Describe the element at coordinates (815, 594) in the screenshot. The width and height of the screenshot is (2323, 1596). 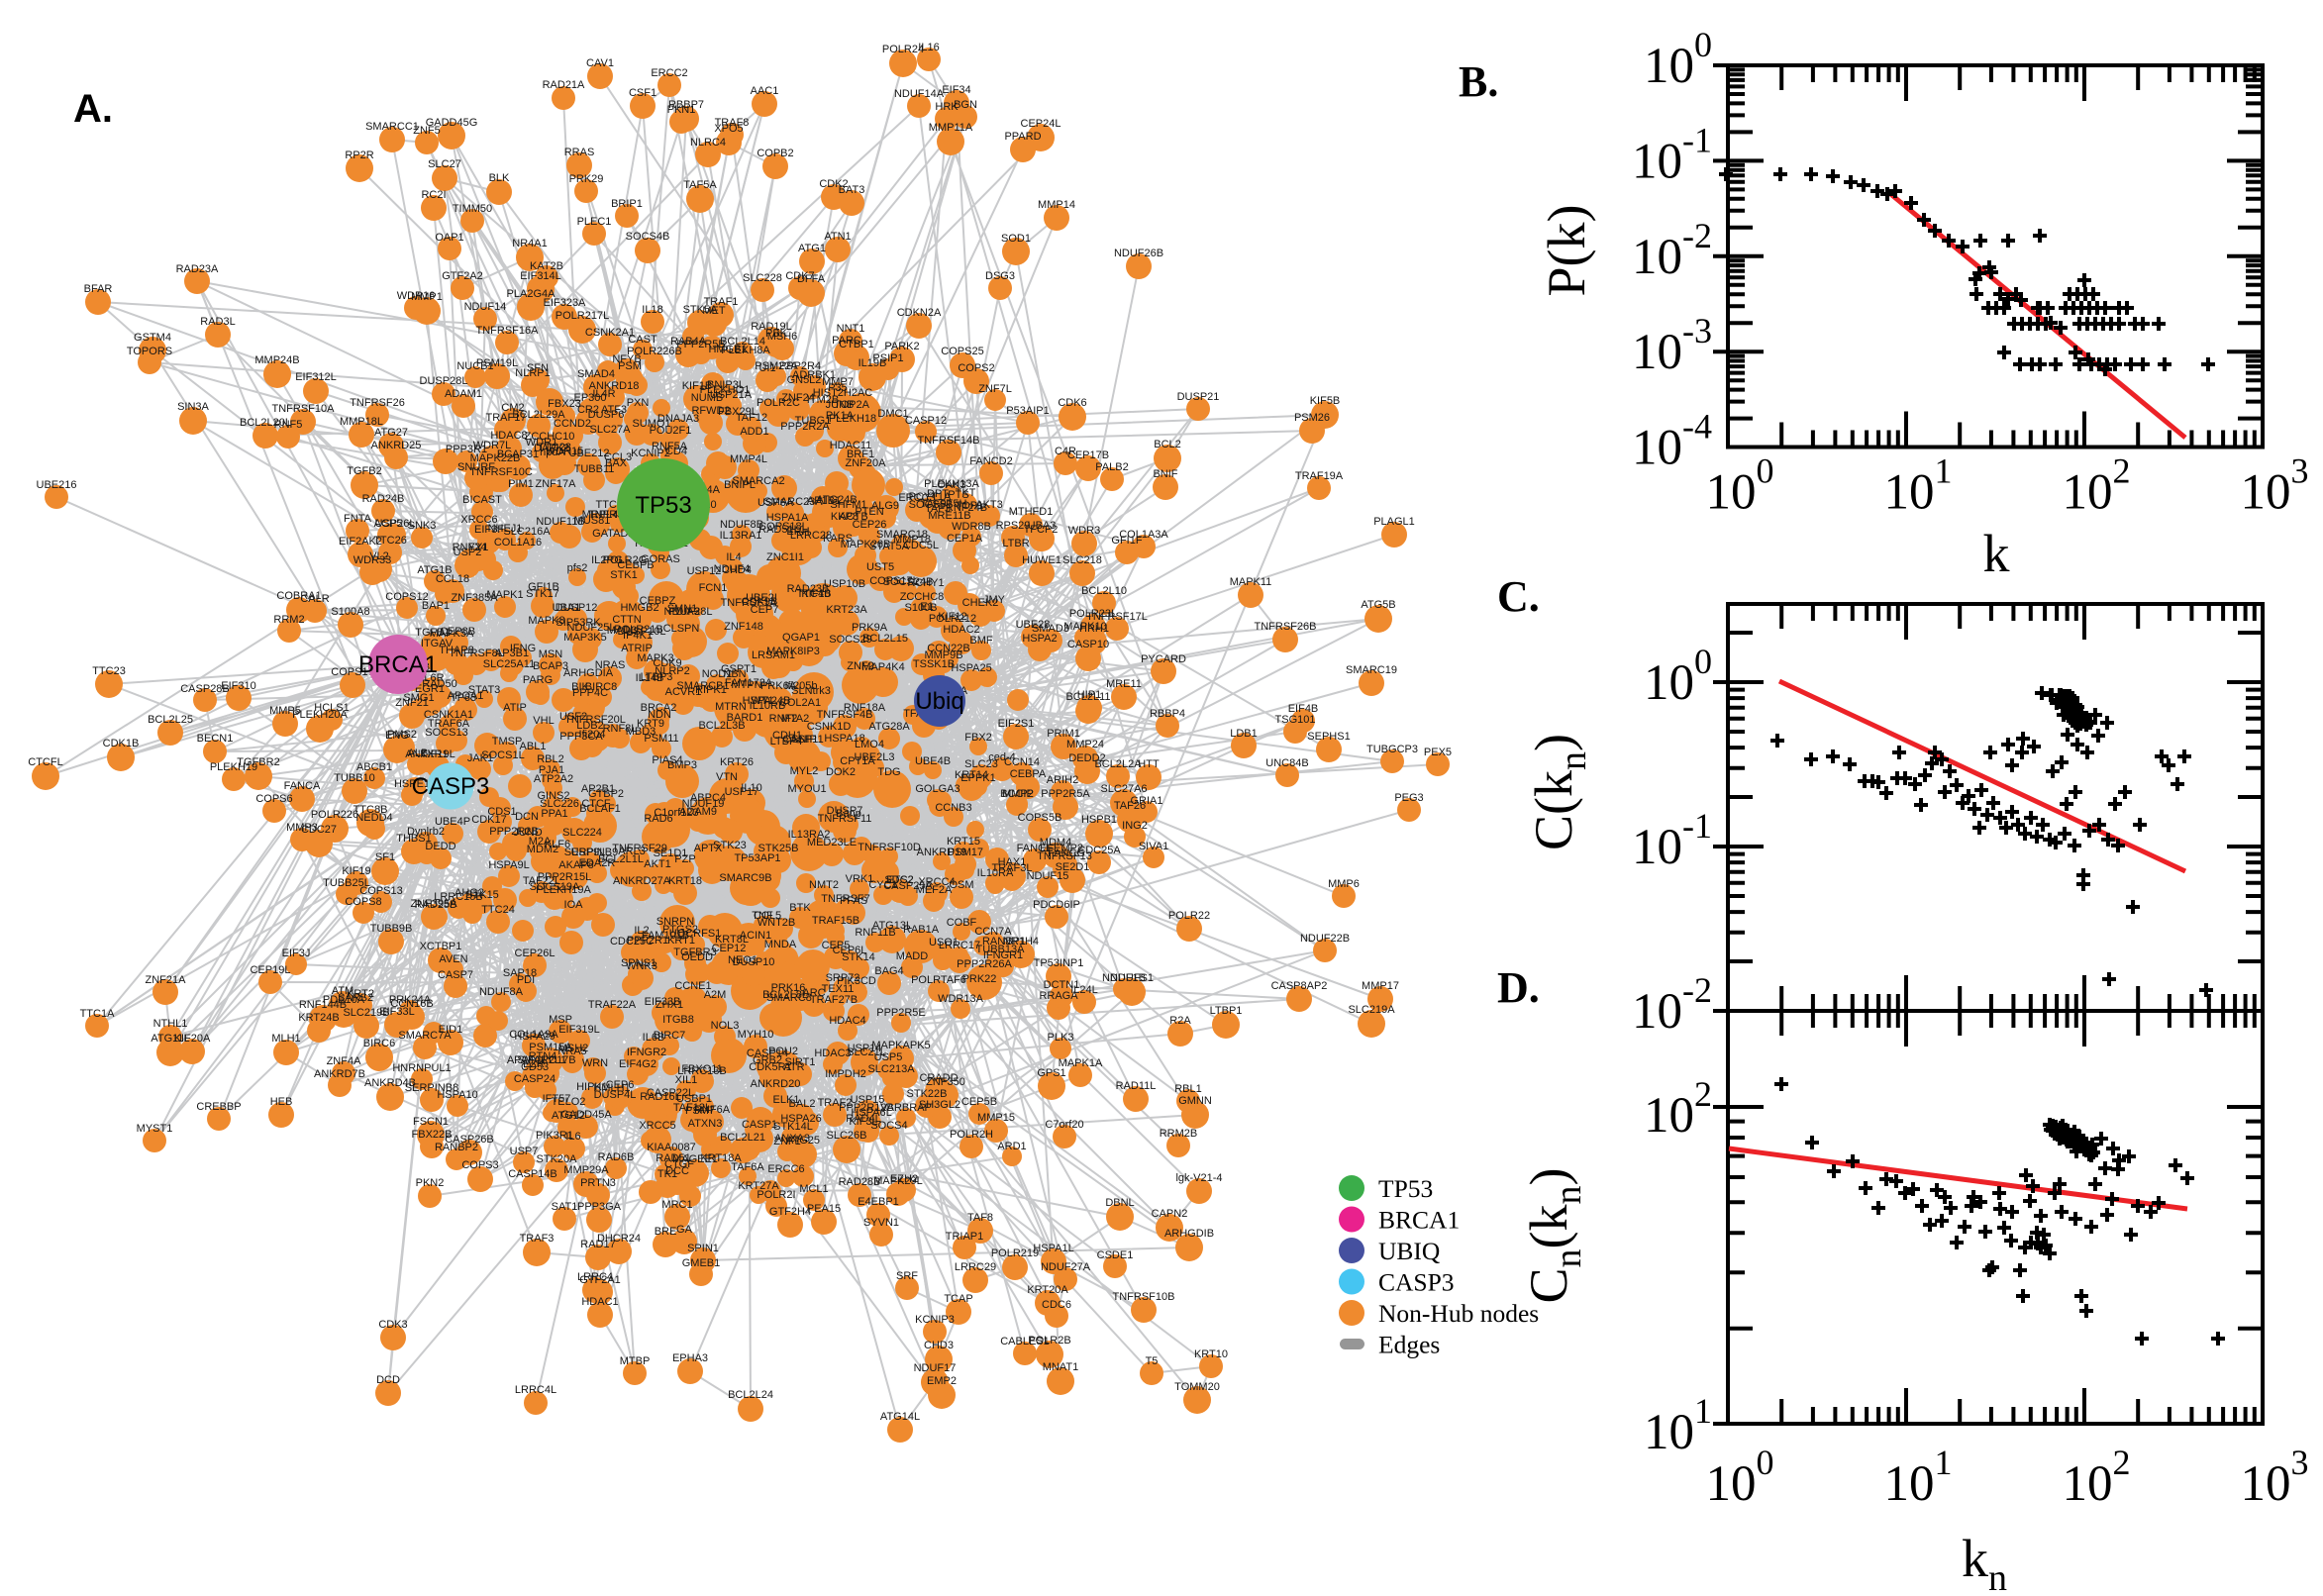
I see `svg-text: KIF10` at that location.